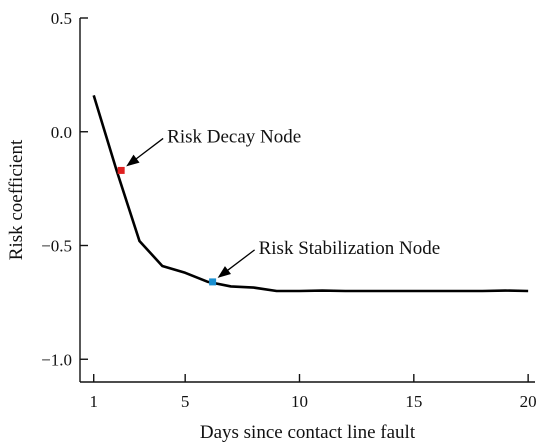 The width and height of the screenshot is (550, 446). What do you see at coordinates (61, 132) in the screenshot?
I see `y-tick-label: 0.0` at bounding box center [61, 132].